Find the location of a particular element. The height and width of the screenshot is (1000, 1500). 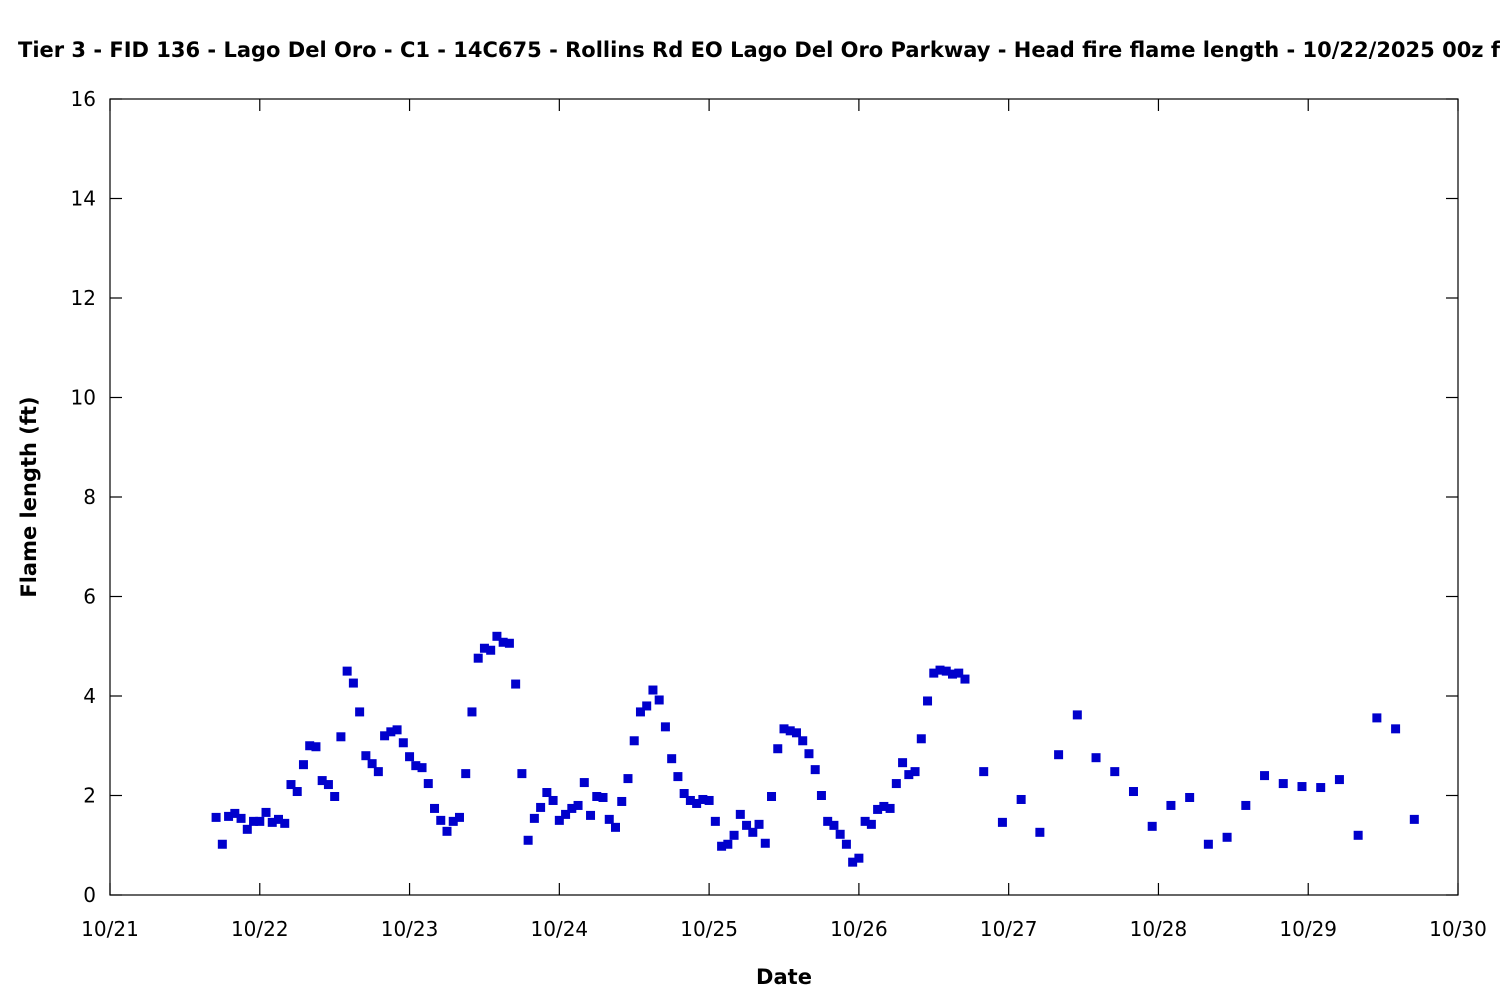

x-tick-label: 10/30 is located at coordinates (1458, 929).